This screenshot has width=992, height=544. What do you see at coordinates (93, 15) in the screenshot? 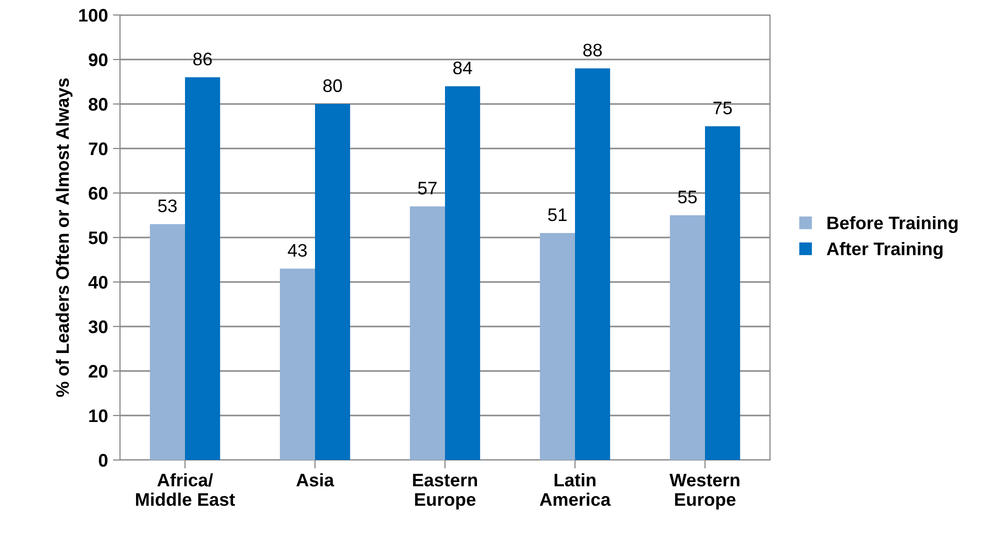
I see `y-tick-label: 100` at bounding box center [93, 15].